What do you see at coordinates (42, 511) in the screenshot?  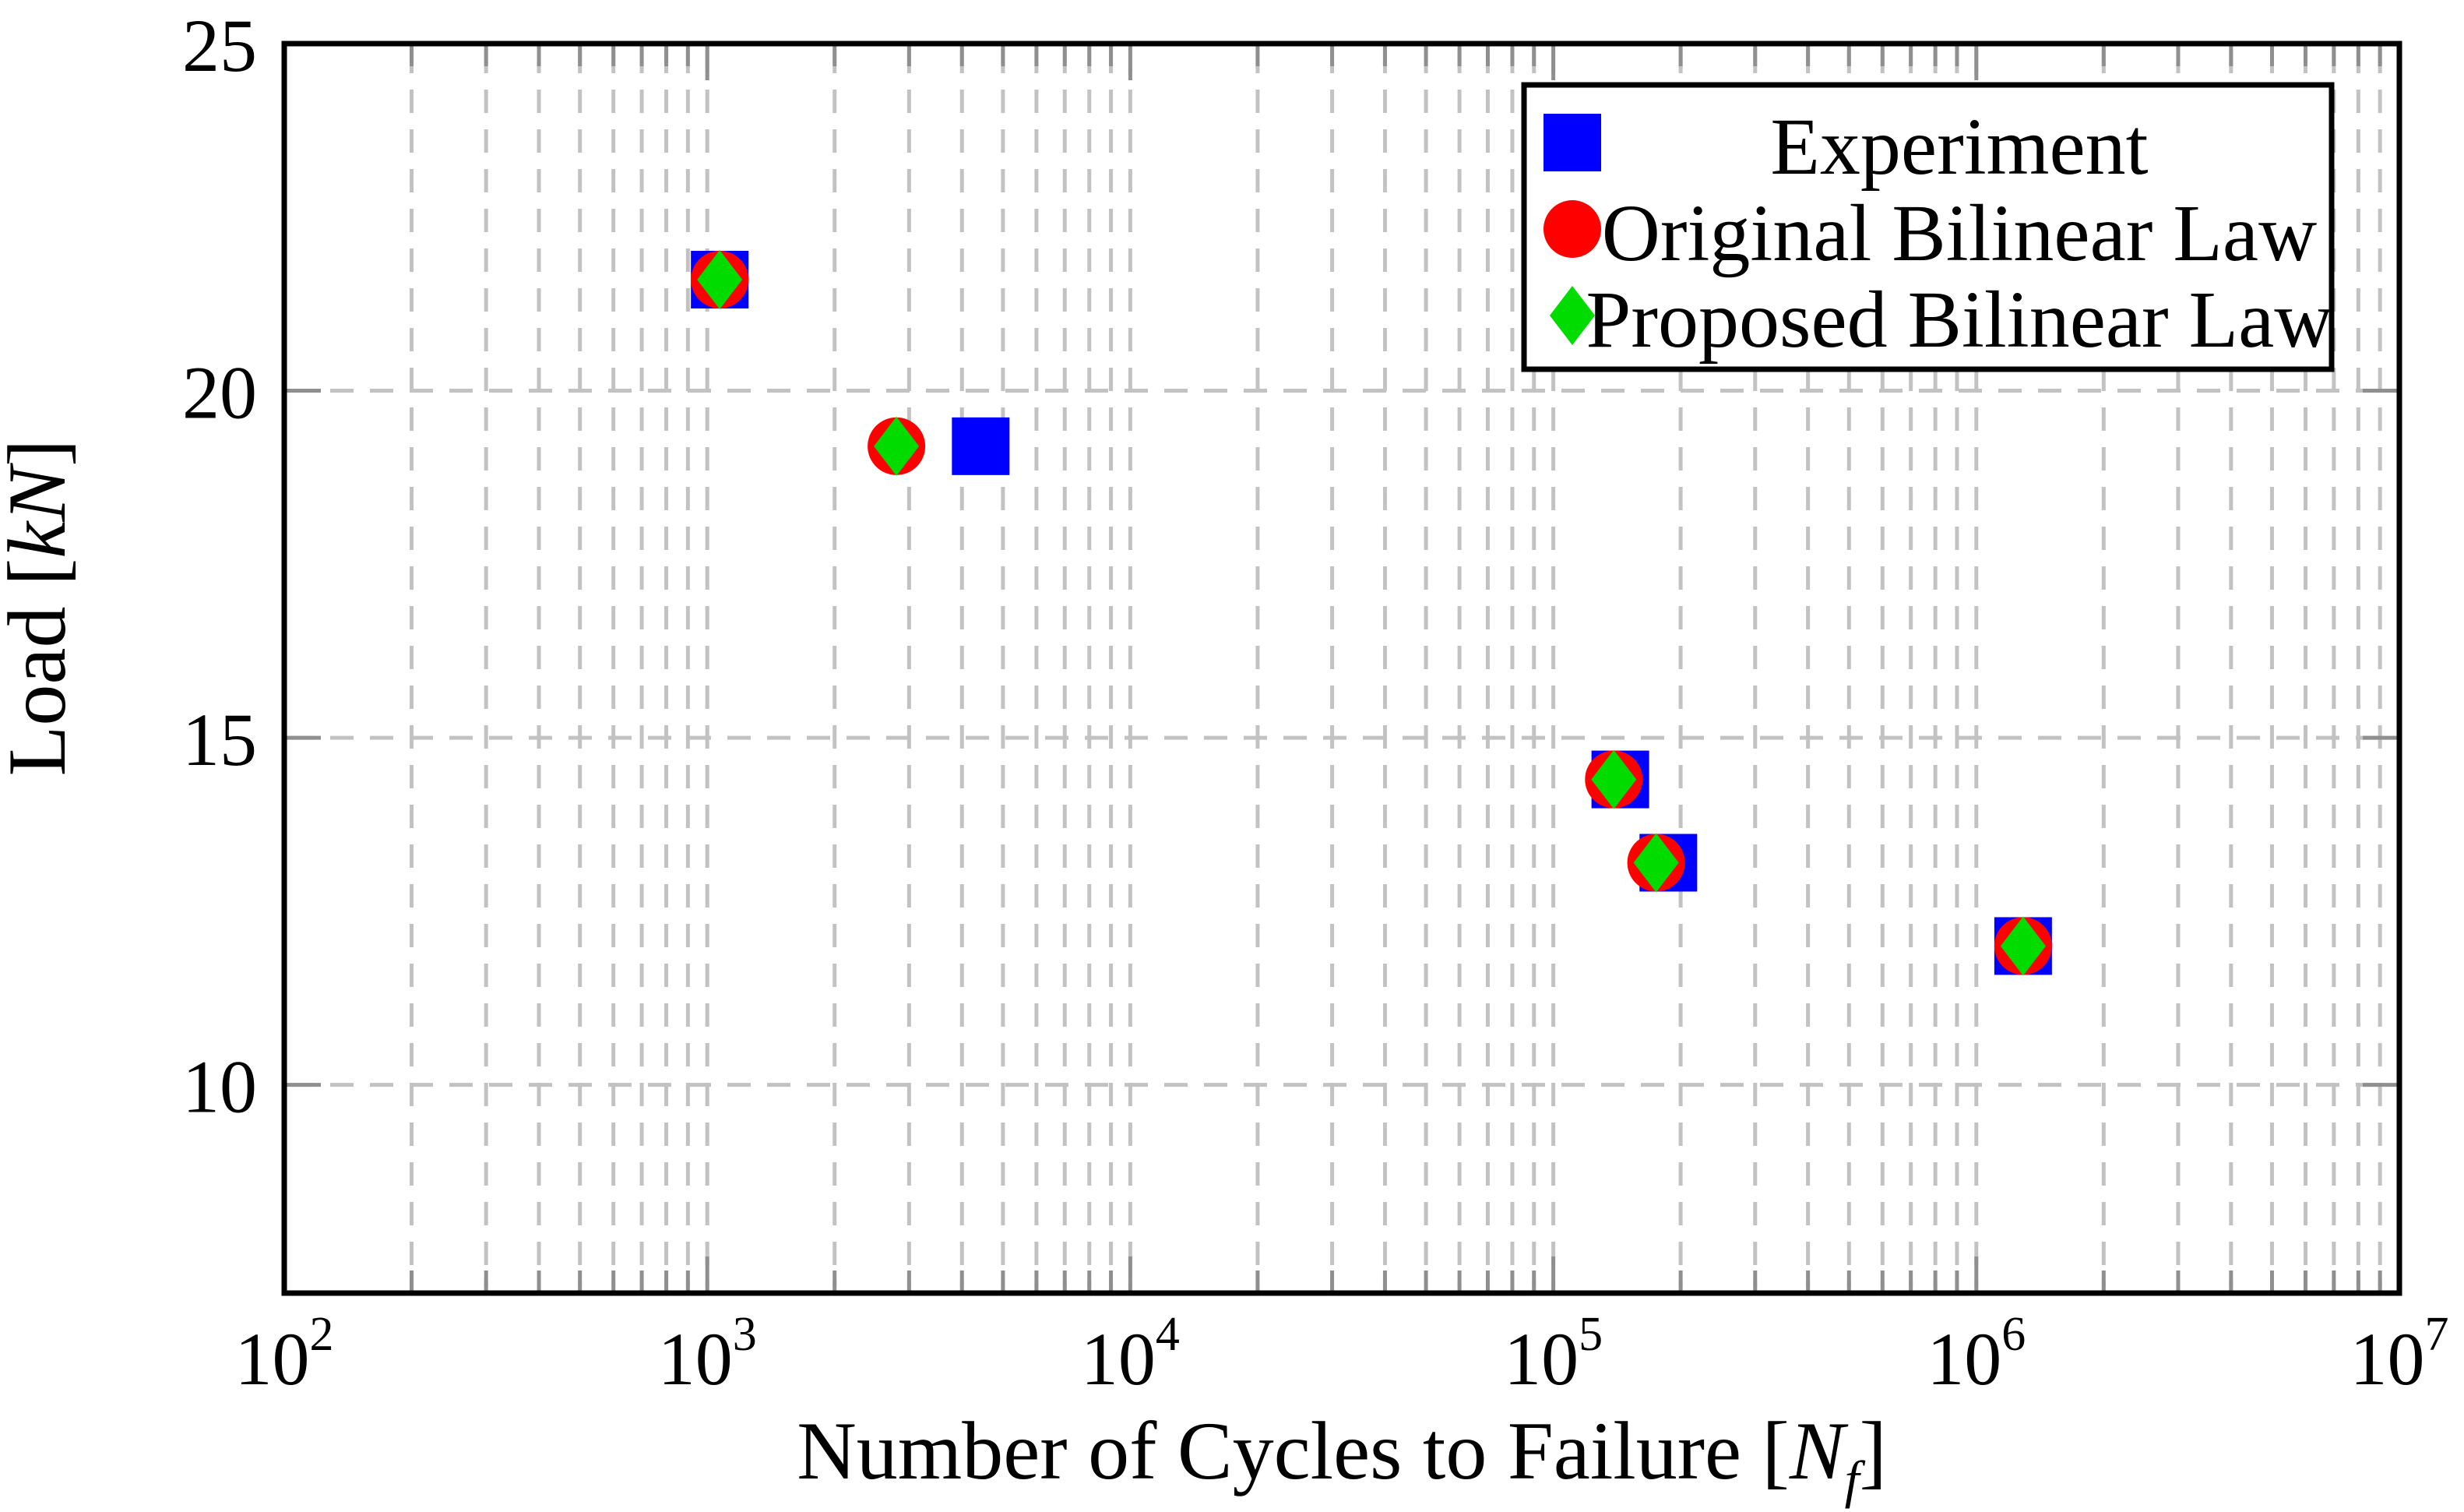 I see `y-axis-label-part: kN` at bounding box center [42, 511].